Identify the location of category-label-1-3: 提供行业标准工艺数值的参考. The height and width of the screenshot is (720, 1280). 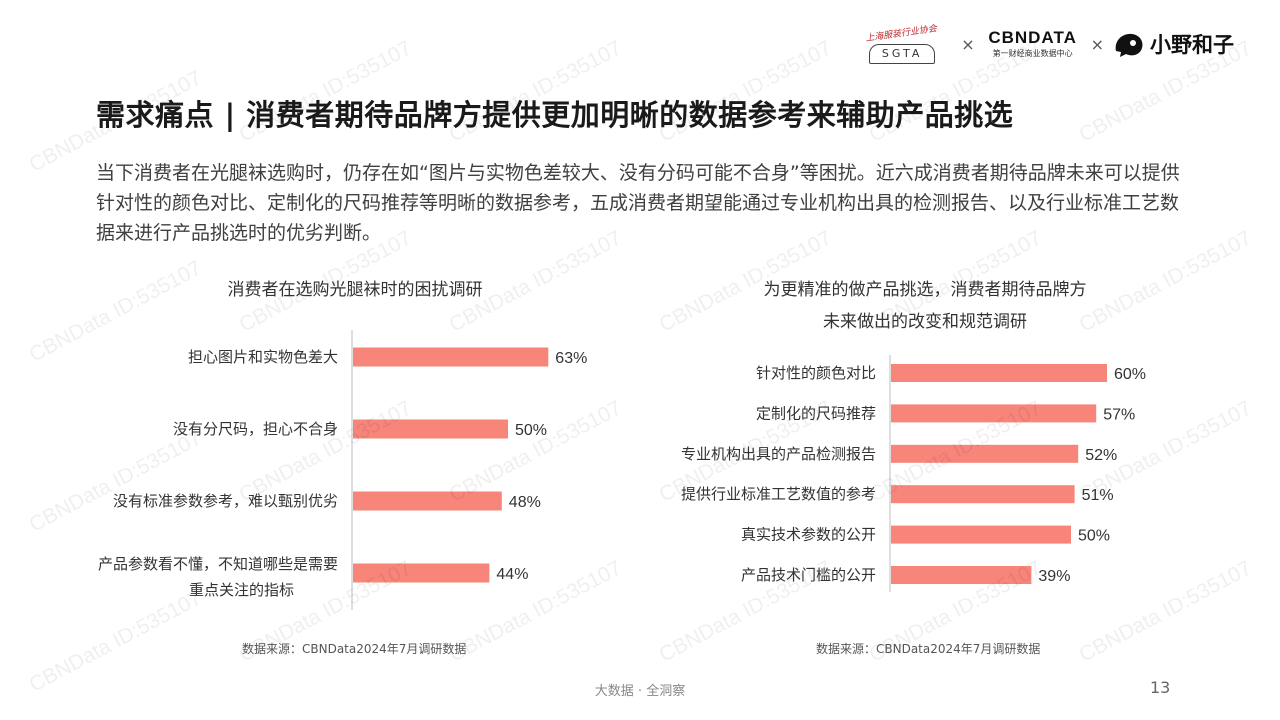
(778, 494).